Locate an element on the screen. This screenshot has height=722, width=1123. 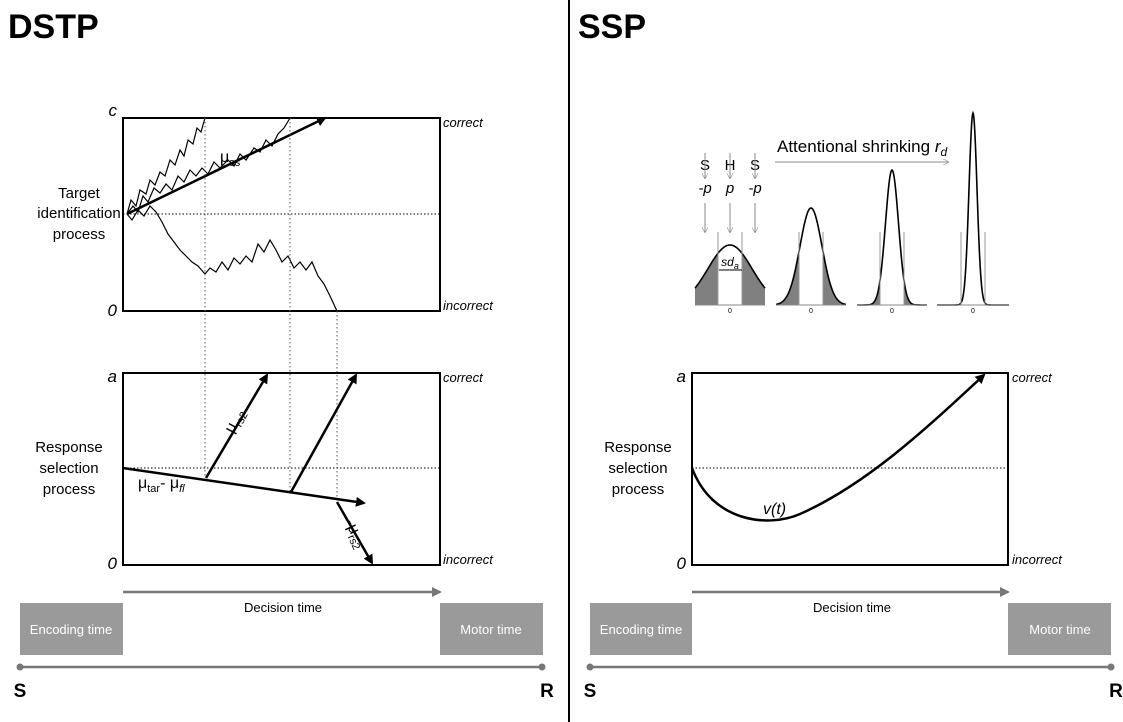
drift-label: v(t) is located at coordinates (774, 509).